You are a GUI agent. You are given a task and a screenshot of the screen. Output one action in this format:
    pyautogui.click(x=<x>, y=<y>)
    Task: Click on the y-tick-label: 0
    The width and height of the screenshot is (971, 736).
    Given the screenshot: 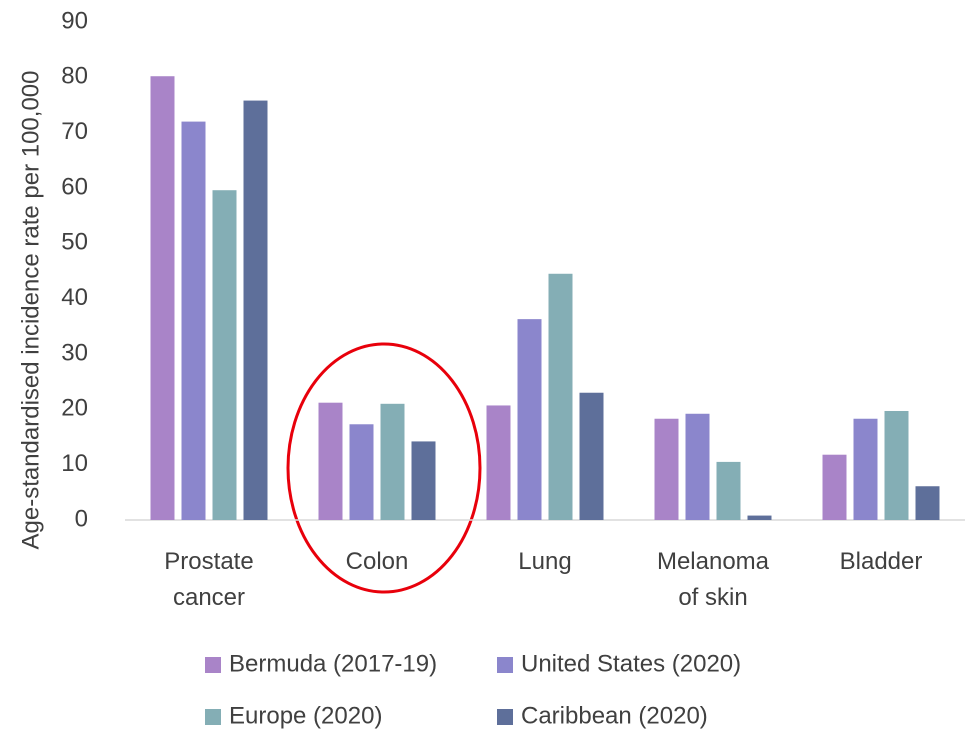 What is the action you would take?
    pyautogui.click(x=81, y=518)
    